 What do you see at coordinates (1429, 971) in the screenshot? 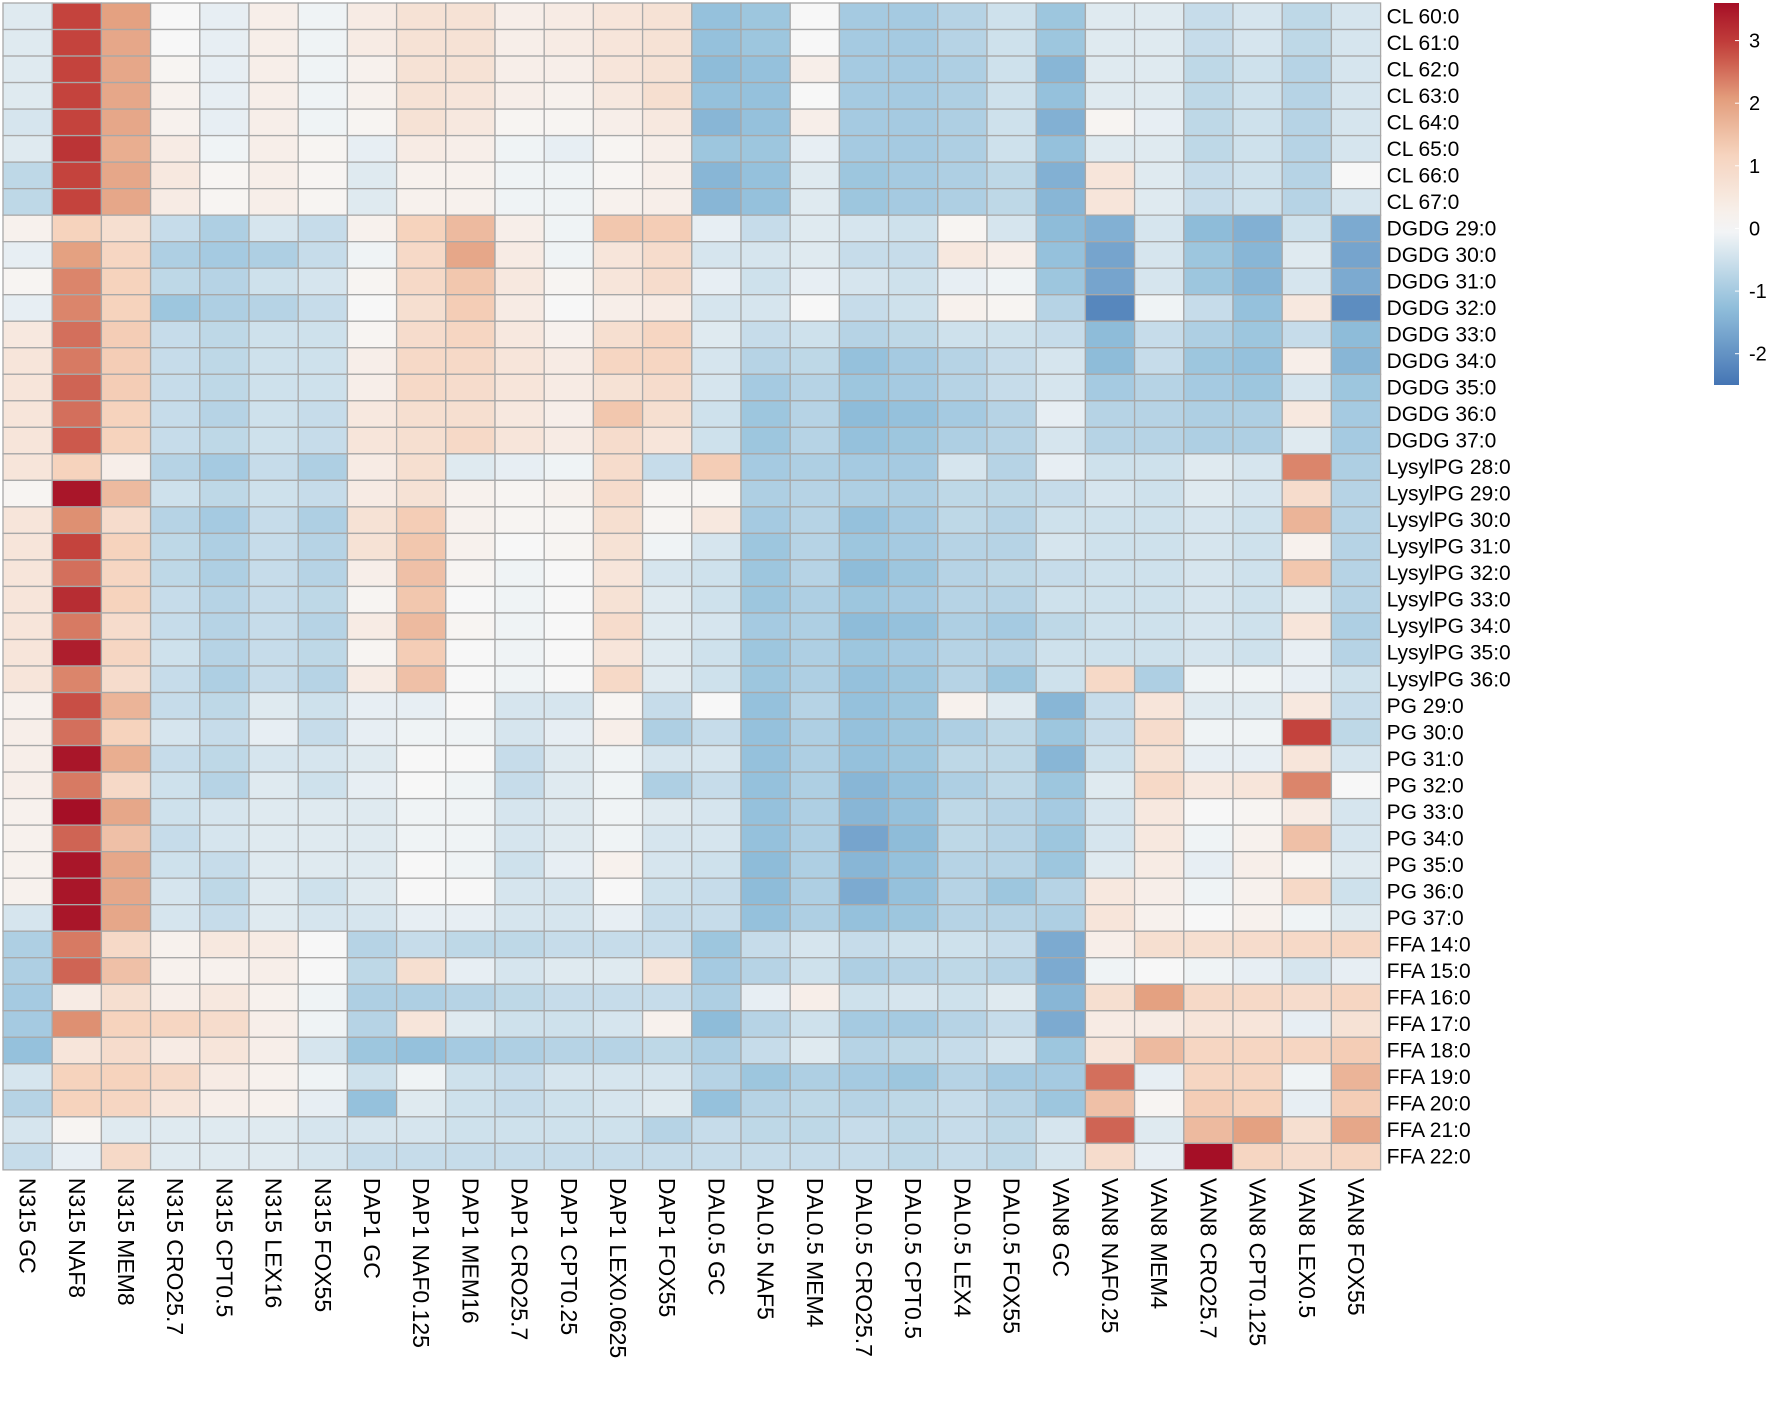
I see `row-label: FFA 15:0` at bounding box center [1429, 971].